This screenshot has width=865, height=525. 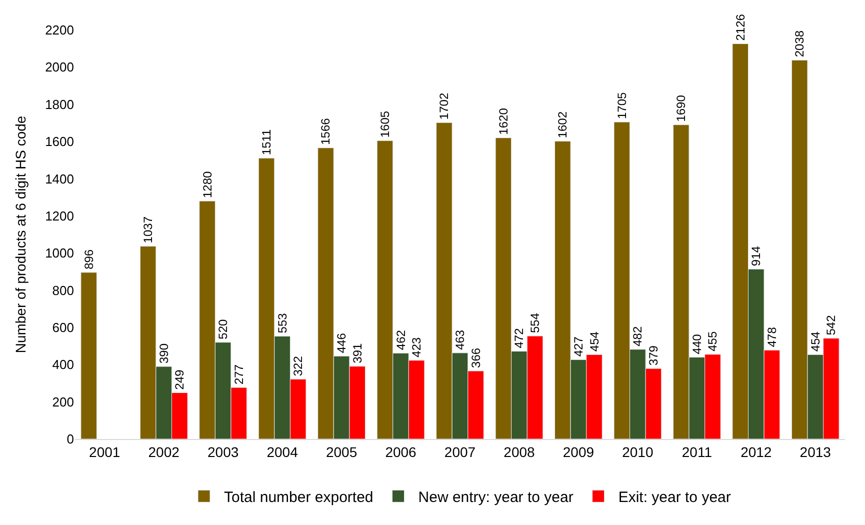 What do you see at coordinates (621, 106) in the screenshot?
I see `data-label: 1705` at bounding box center [621, 106].